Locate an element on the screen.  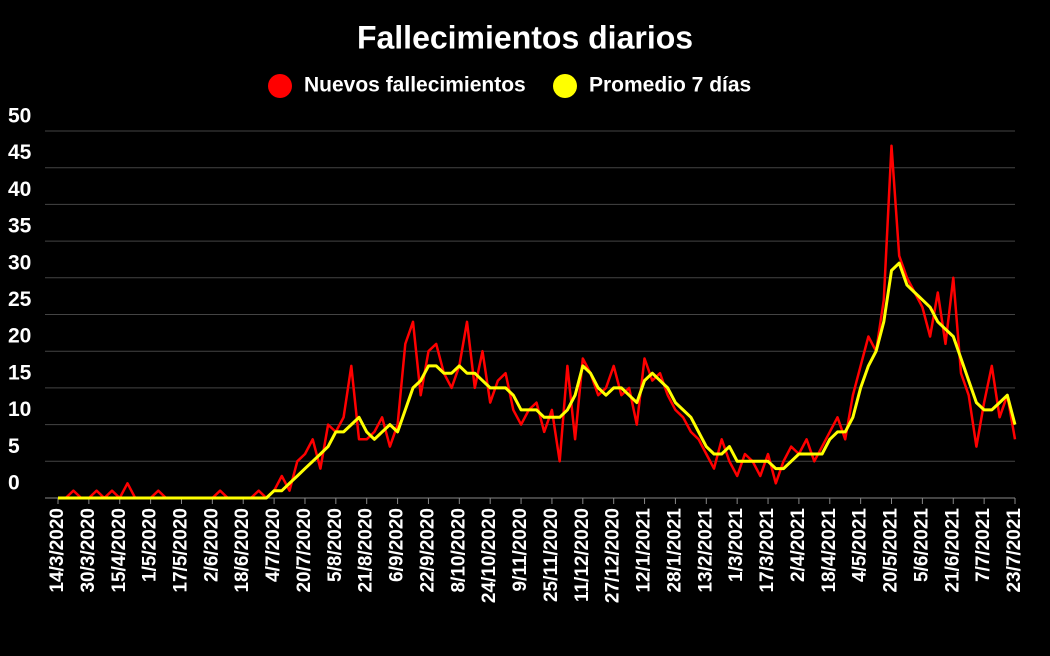
y-tick-label: 5 is located at coordinates (14, 446).